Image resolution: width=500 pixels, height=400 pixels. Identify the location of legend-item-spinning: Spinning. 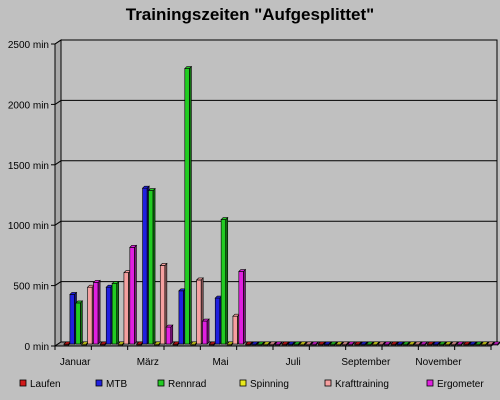
(264, 384).